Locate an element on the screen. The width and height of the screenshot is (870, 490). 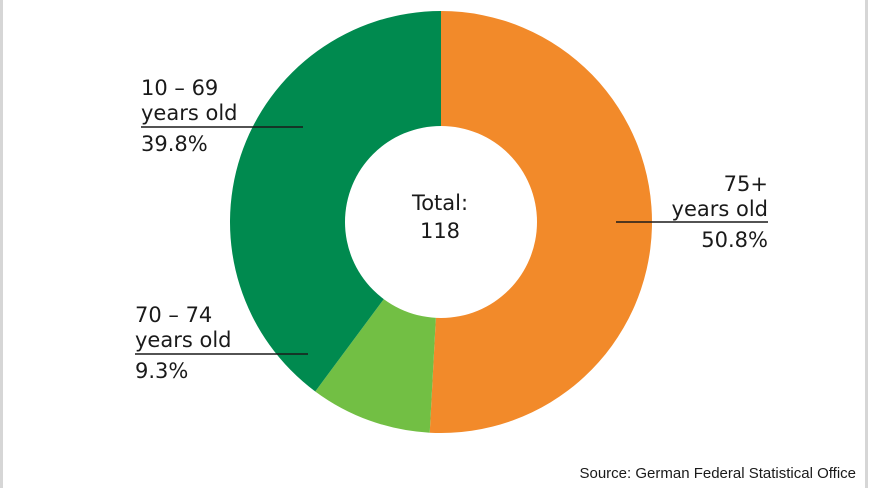
slice-value-70-74: 9.3% is located at coordinates (161, 371).